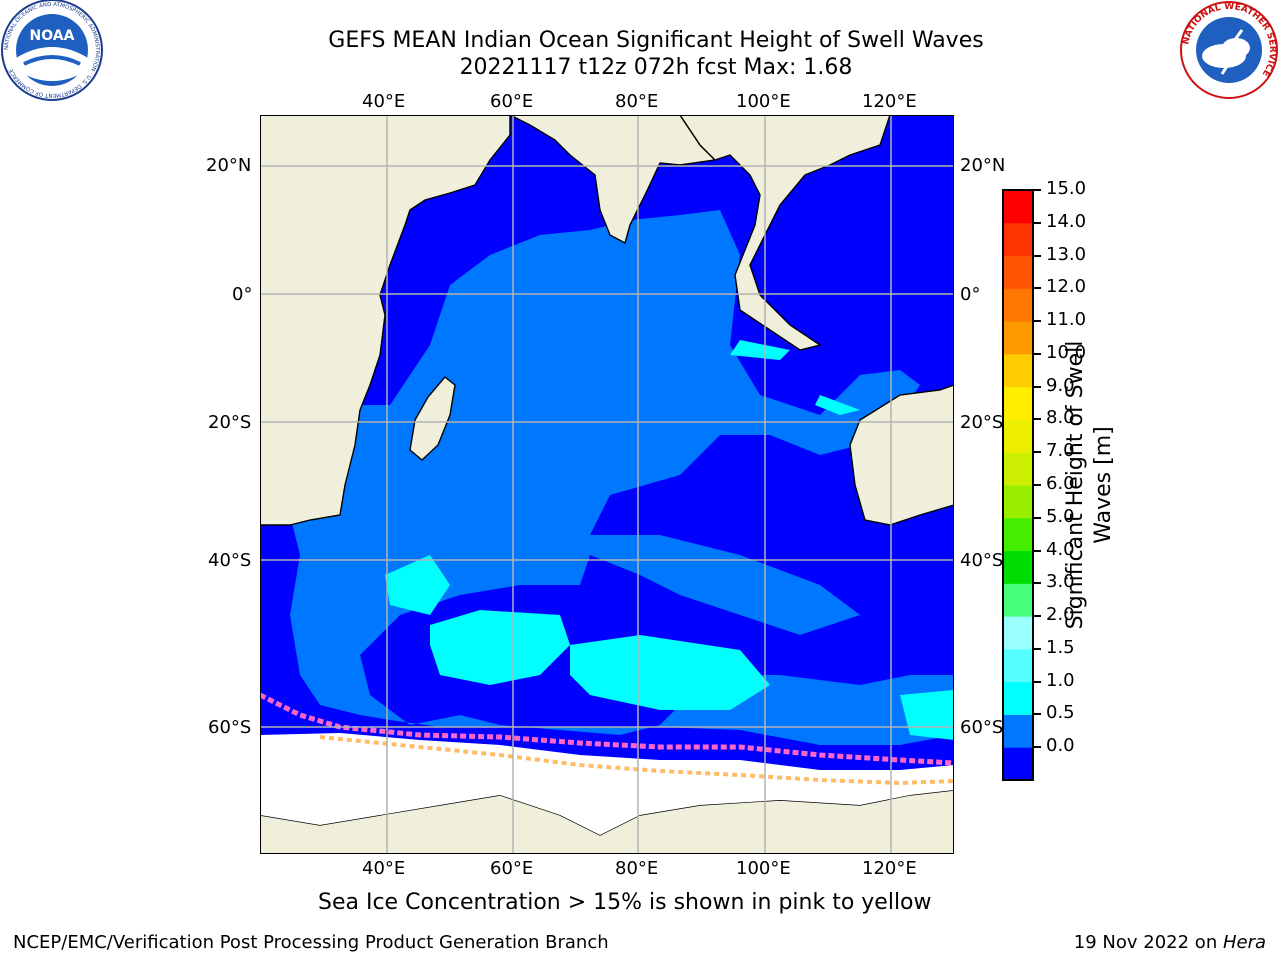 Image resolution: width=1280 pixels, height=960 pixels. Describe the element at coordinates (242, 294) in the screenshot. I see `lat-label-left-0: 0°` at that location.